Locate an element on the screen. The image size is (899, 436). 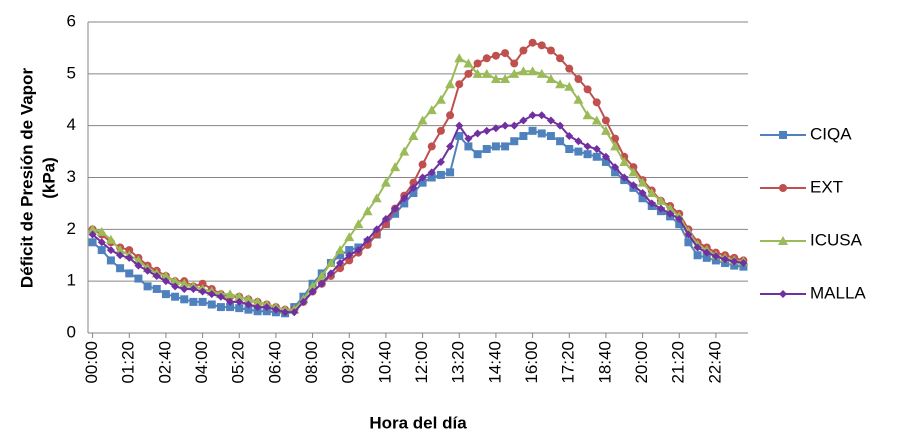
x-tick-label: 06:40 is located at coordinates (274, 362).